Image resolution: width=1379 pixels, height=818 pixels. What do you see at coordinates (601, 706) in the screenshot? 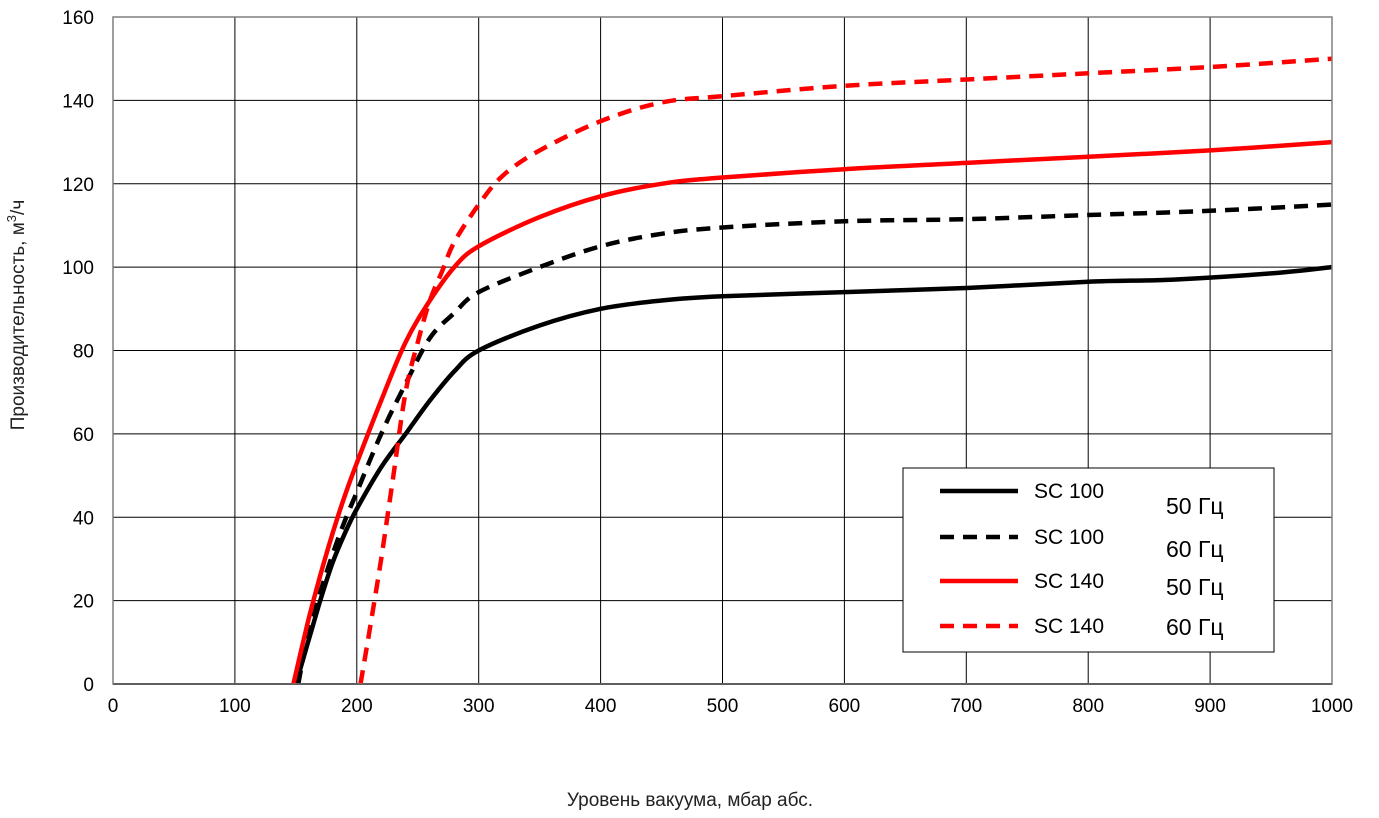
I see `x-tick-label: 400` at bounding box center [601, 706].